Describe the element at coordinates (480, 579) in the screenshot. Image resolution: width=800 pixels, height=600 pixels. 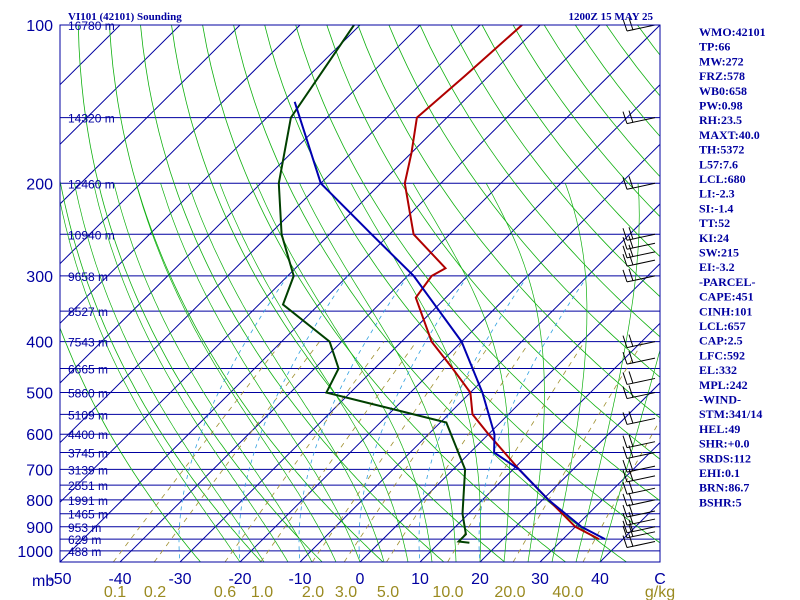
I see `temperature-tick-label: 20` at that location.